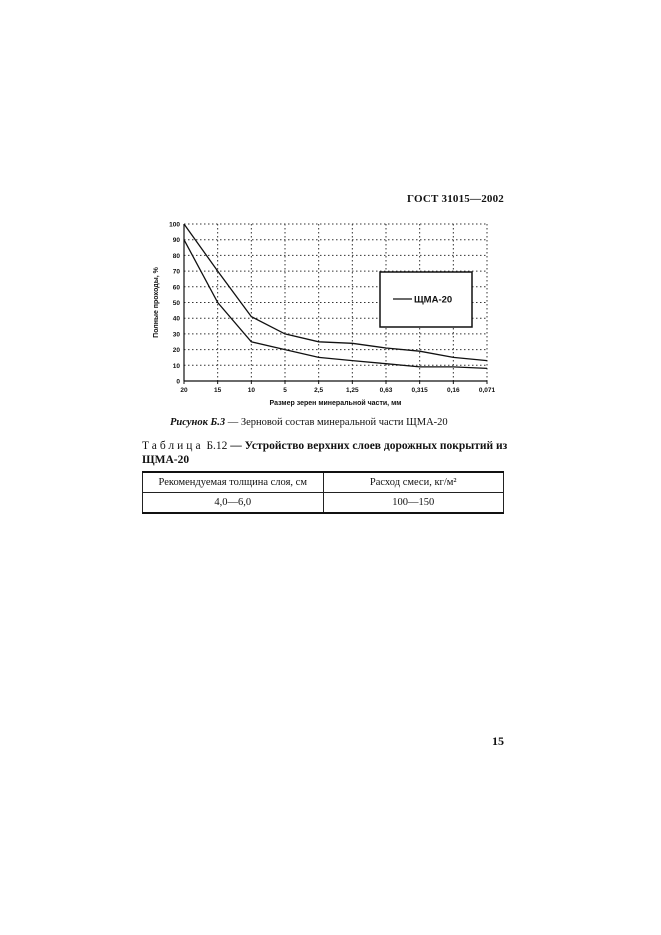  What do you see at coordinates (344, 422) in the screenshot?
I see `caption-text: Зерновой состав минеральной части ЩМА-20` at bounding box center [344, 422].